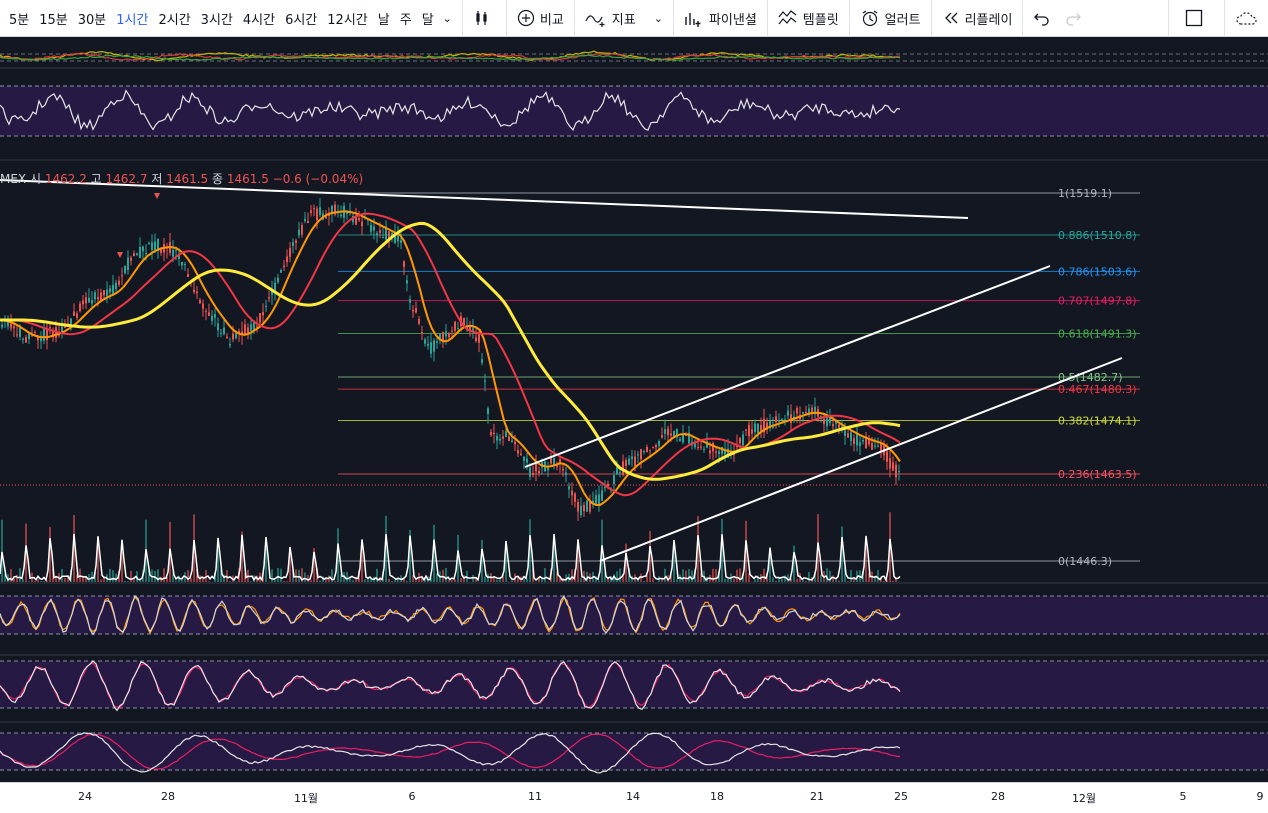  Describe the element at coordinates (383, 20) in the screenshot. I see `interval-option: 날` at that location.